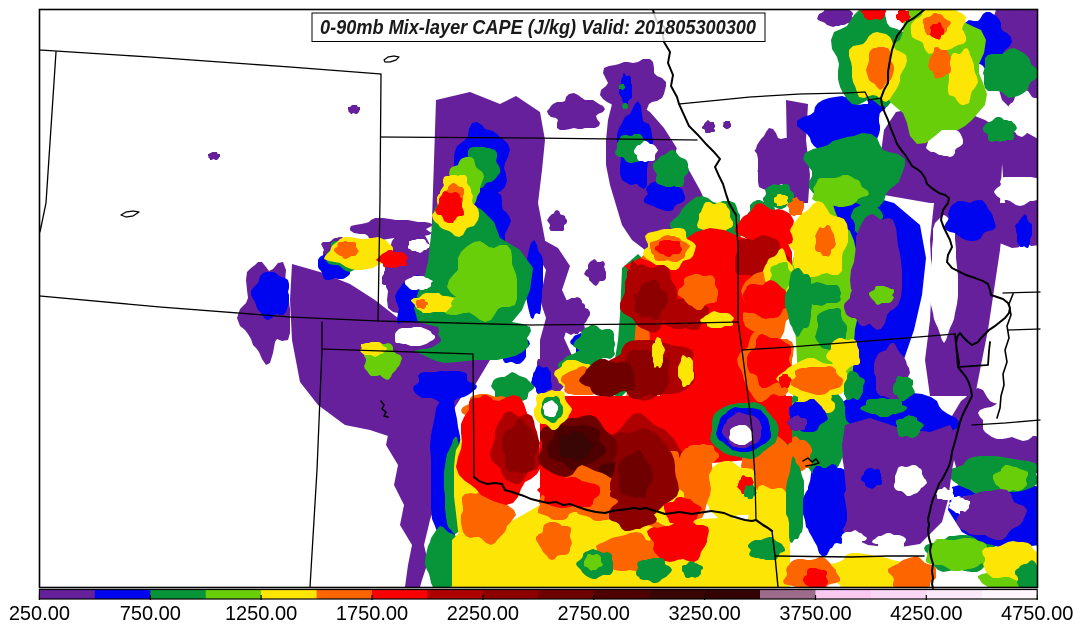  I want to click on svg-text: 250.00, so click(39, 614).